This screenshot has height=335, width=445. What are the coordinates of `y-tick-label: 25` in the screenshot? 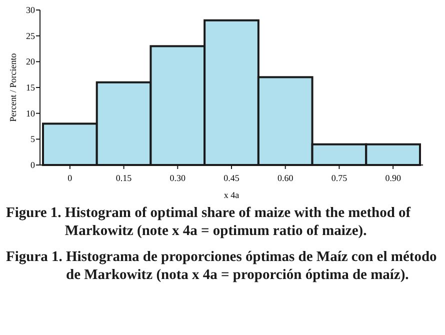 It's located at (31, 35).